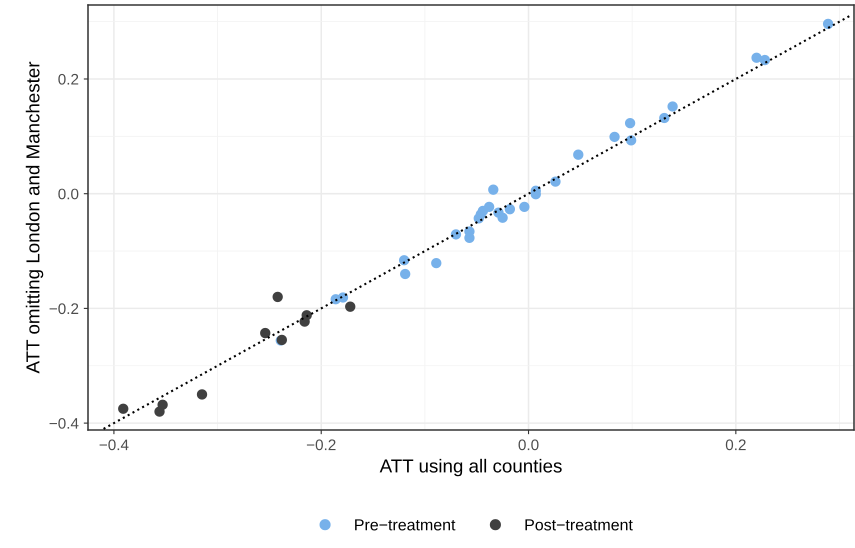  I want to click on x-axis-title: ATT using all counties, so click(471, 467).